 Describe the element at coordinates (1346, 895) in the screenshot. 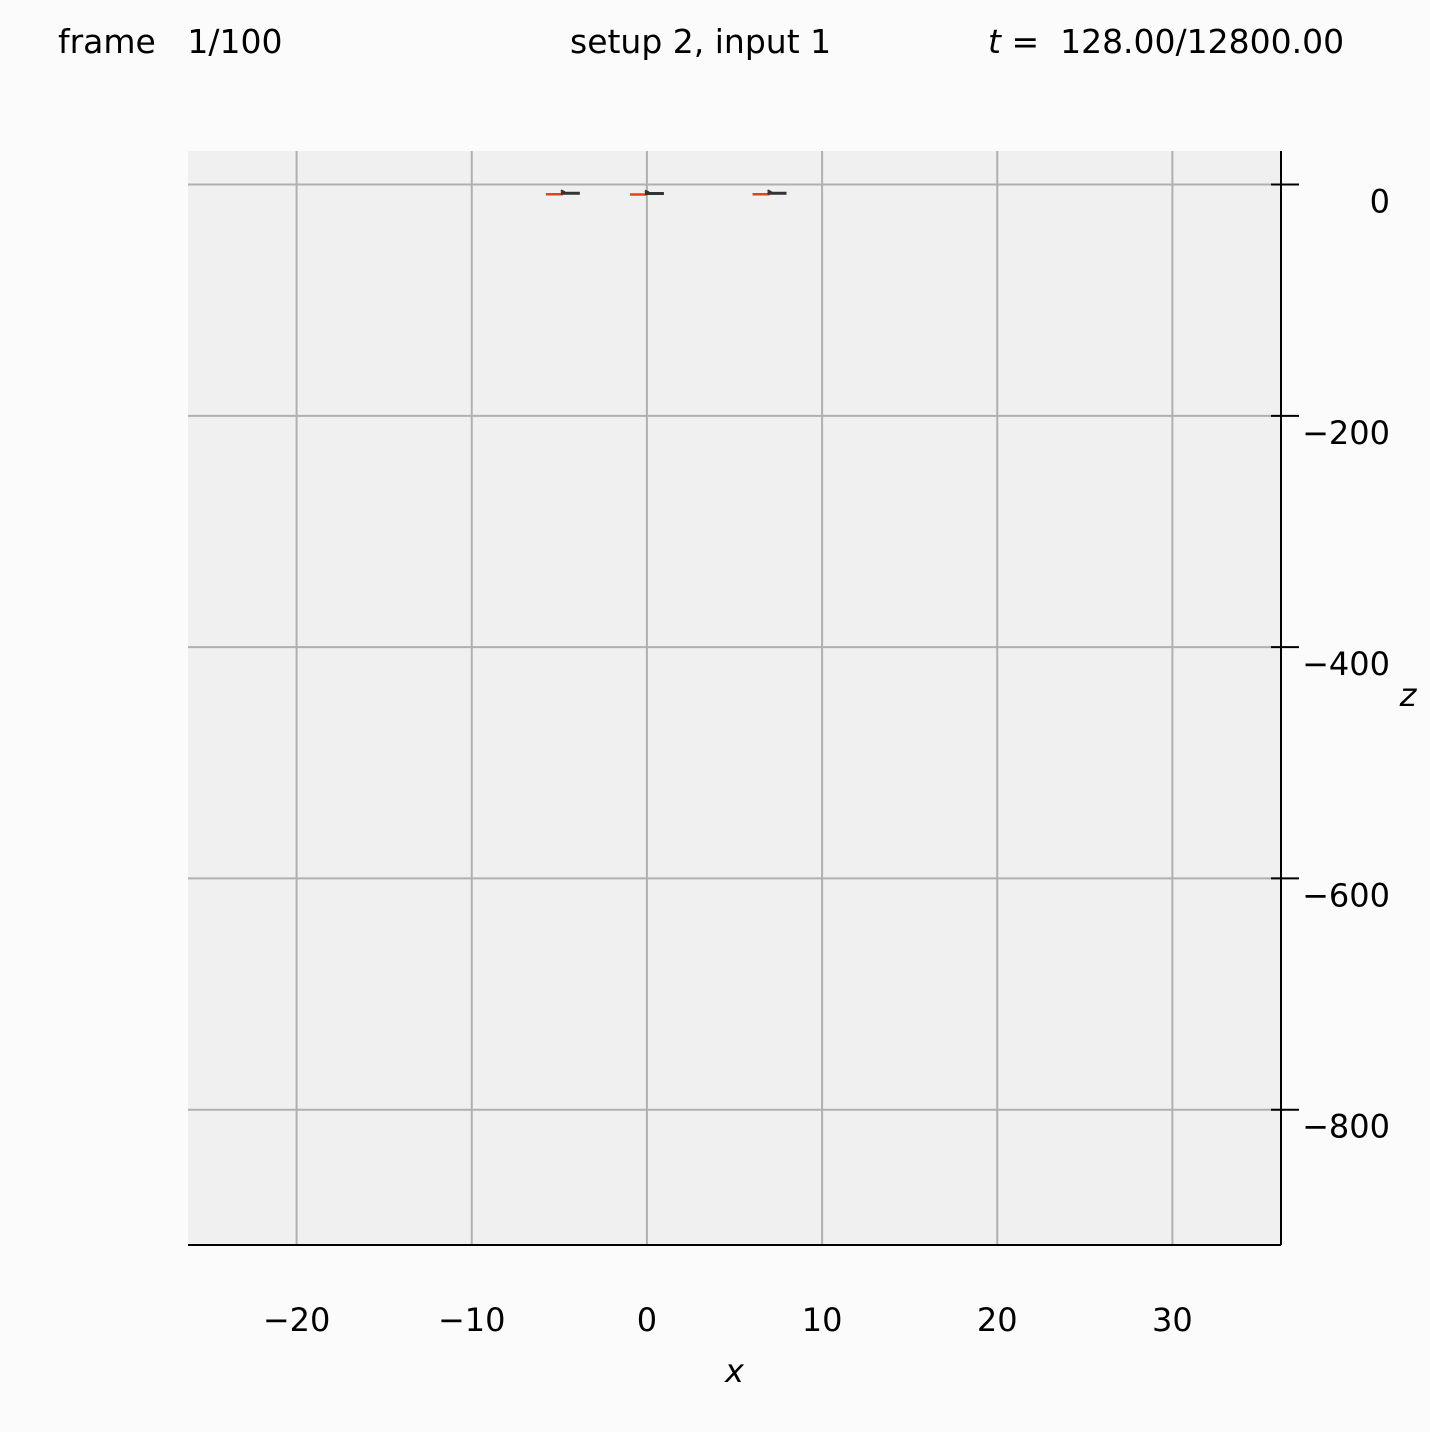

I see `z-tick-label: −600` at that location.